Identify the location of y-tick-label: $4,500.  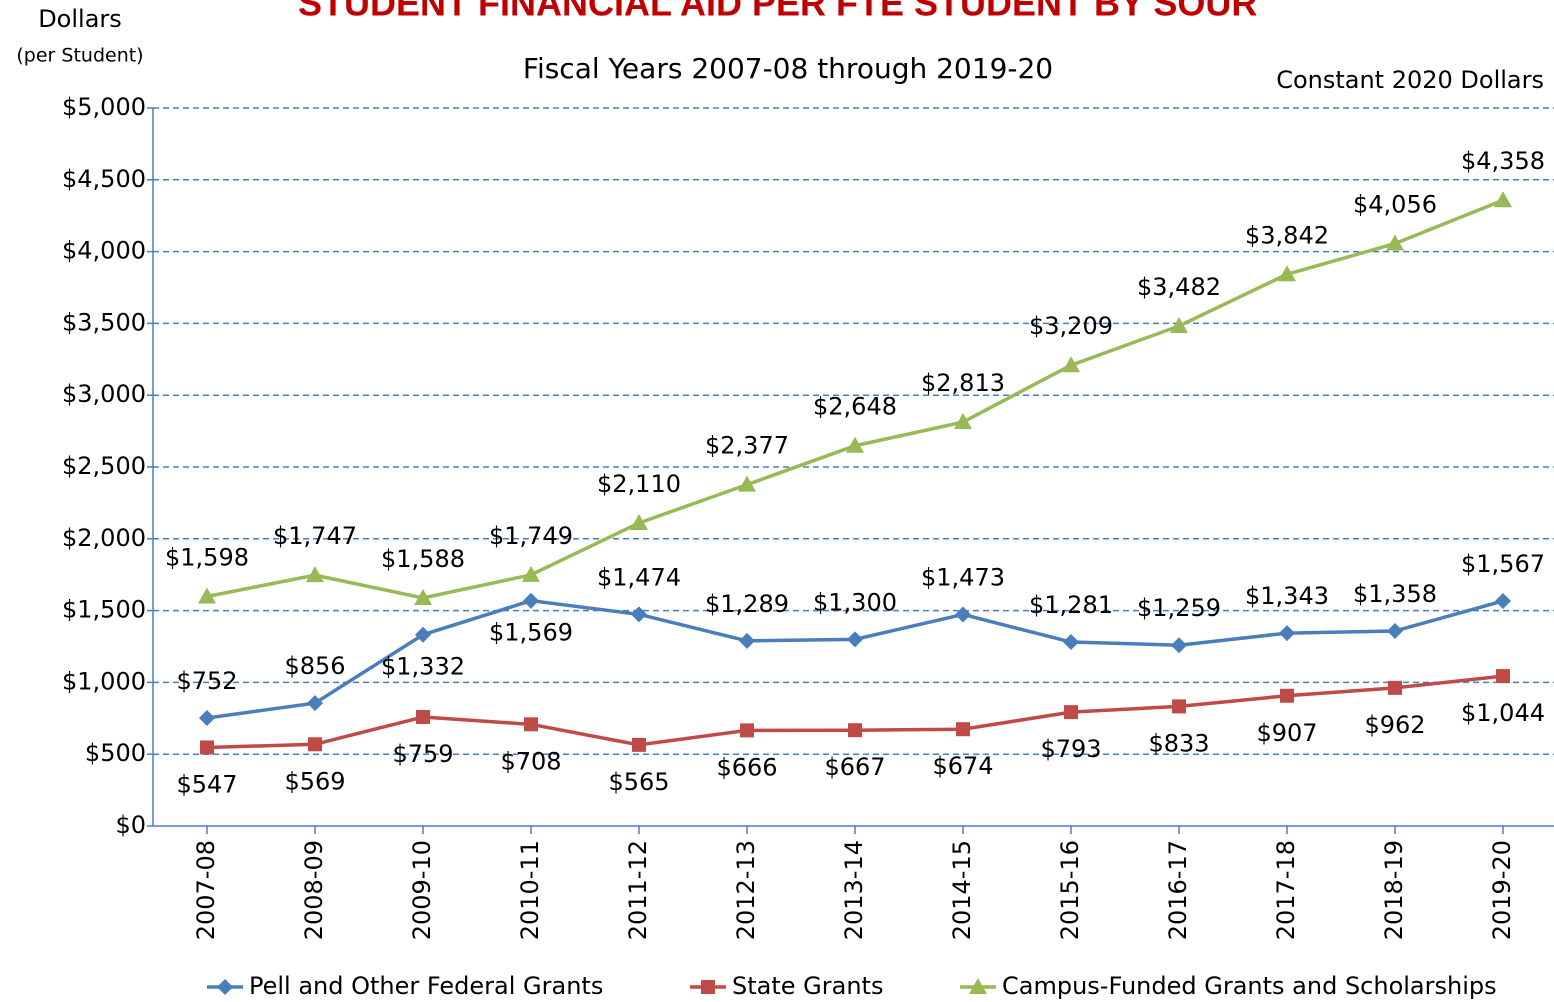
(104, 179).